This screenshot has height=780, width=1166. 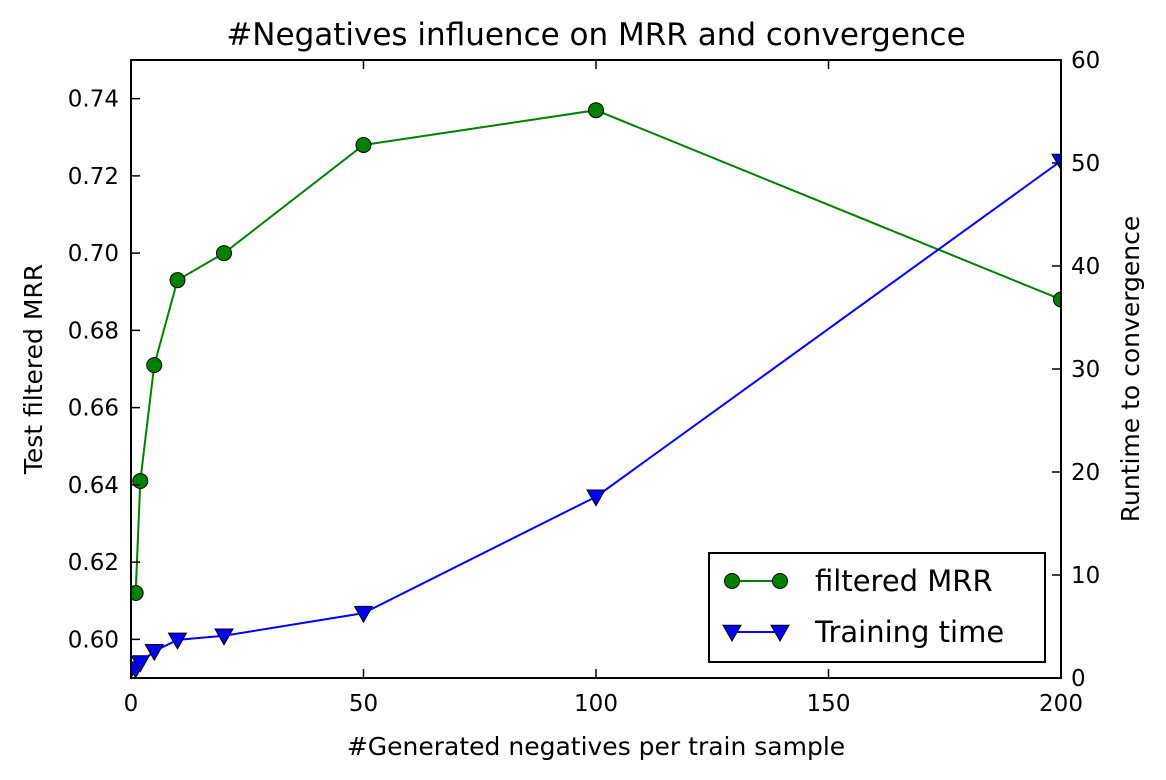 I want to click on y2-tick-label: 40, so click(x=1085, y=267).